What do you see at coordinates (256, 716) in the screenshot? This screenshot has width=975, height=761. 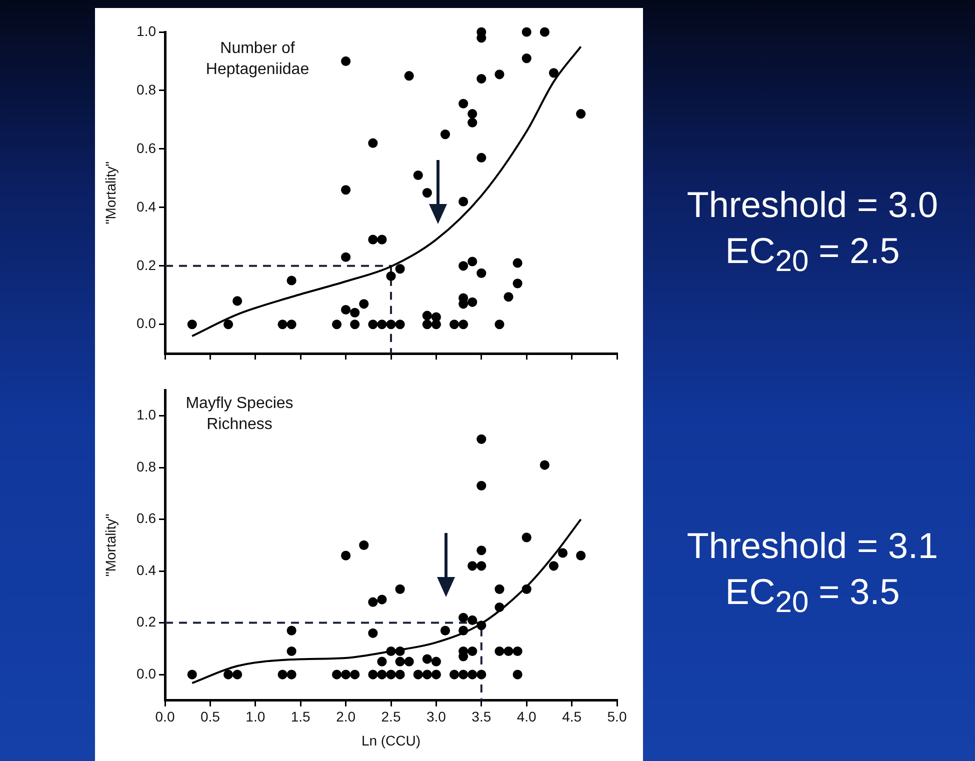 I see `x-tick-label: 1.0` at bounding box center [256, 716].